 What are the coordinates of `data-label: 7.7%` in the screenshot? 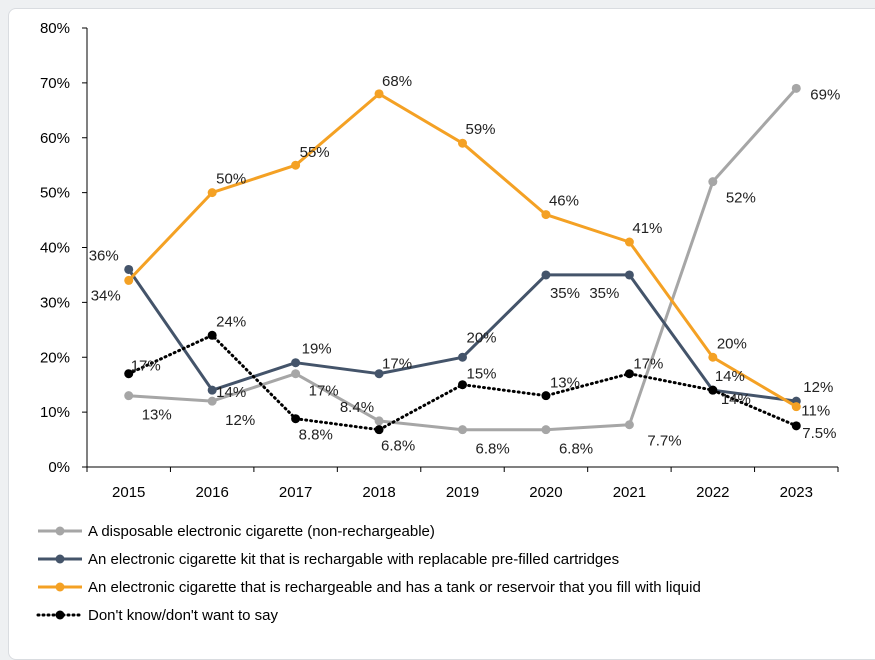 It's located at (664, 441).